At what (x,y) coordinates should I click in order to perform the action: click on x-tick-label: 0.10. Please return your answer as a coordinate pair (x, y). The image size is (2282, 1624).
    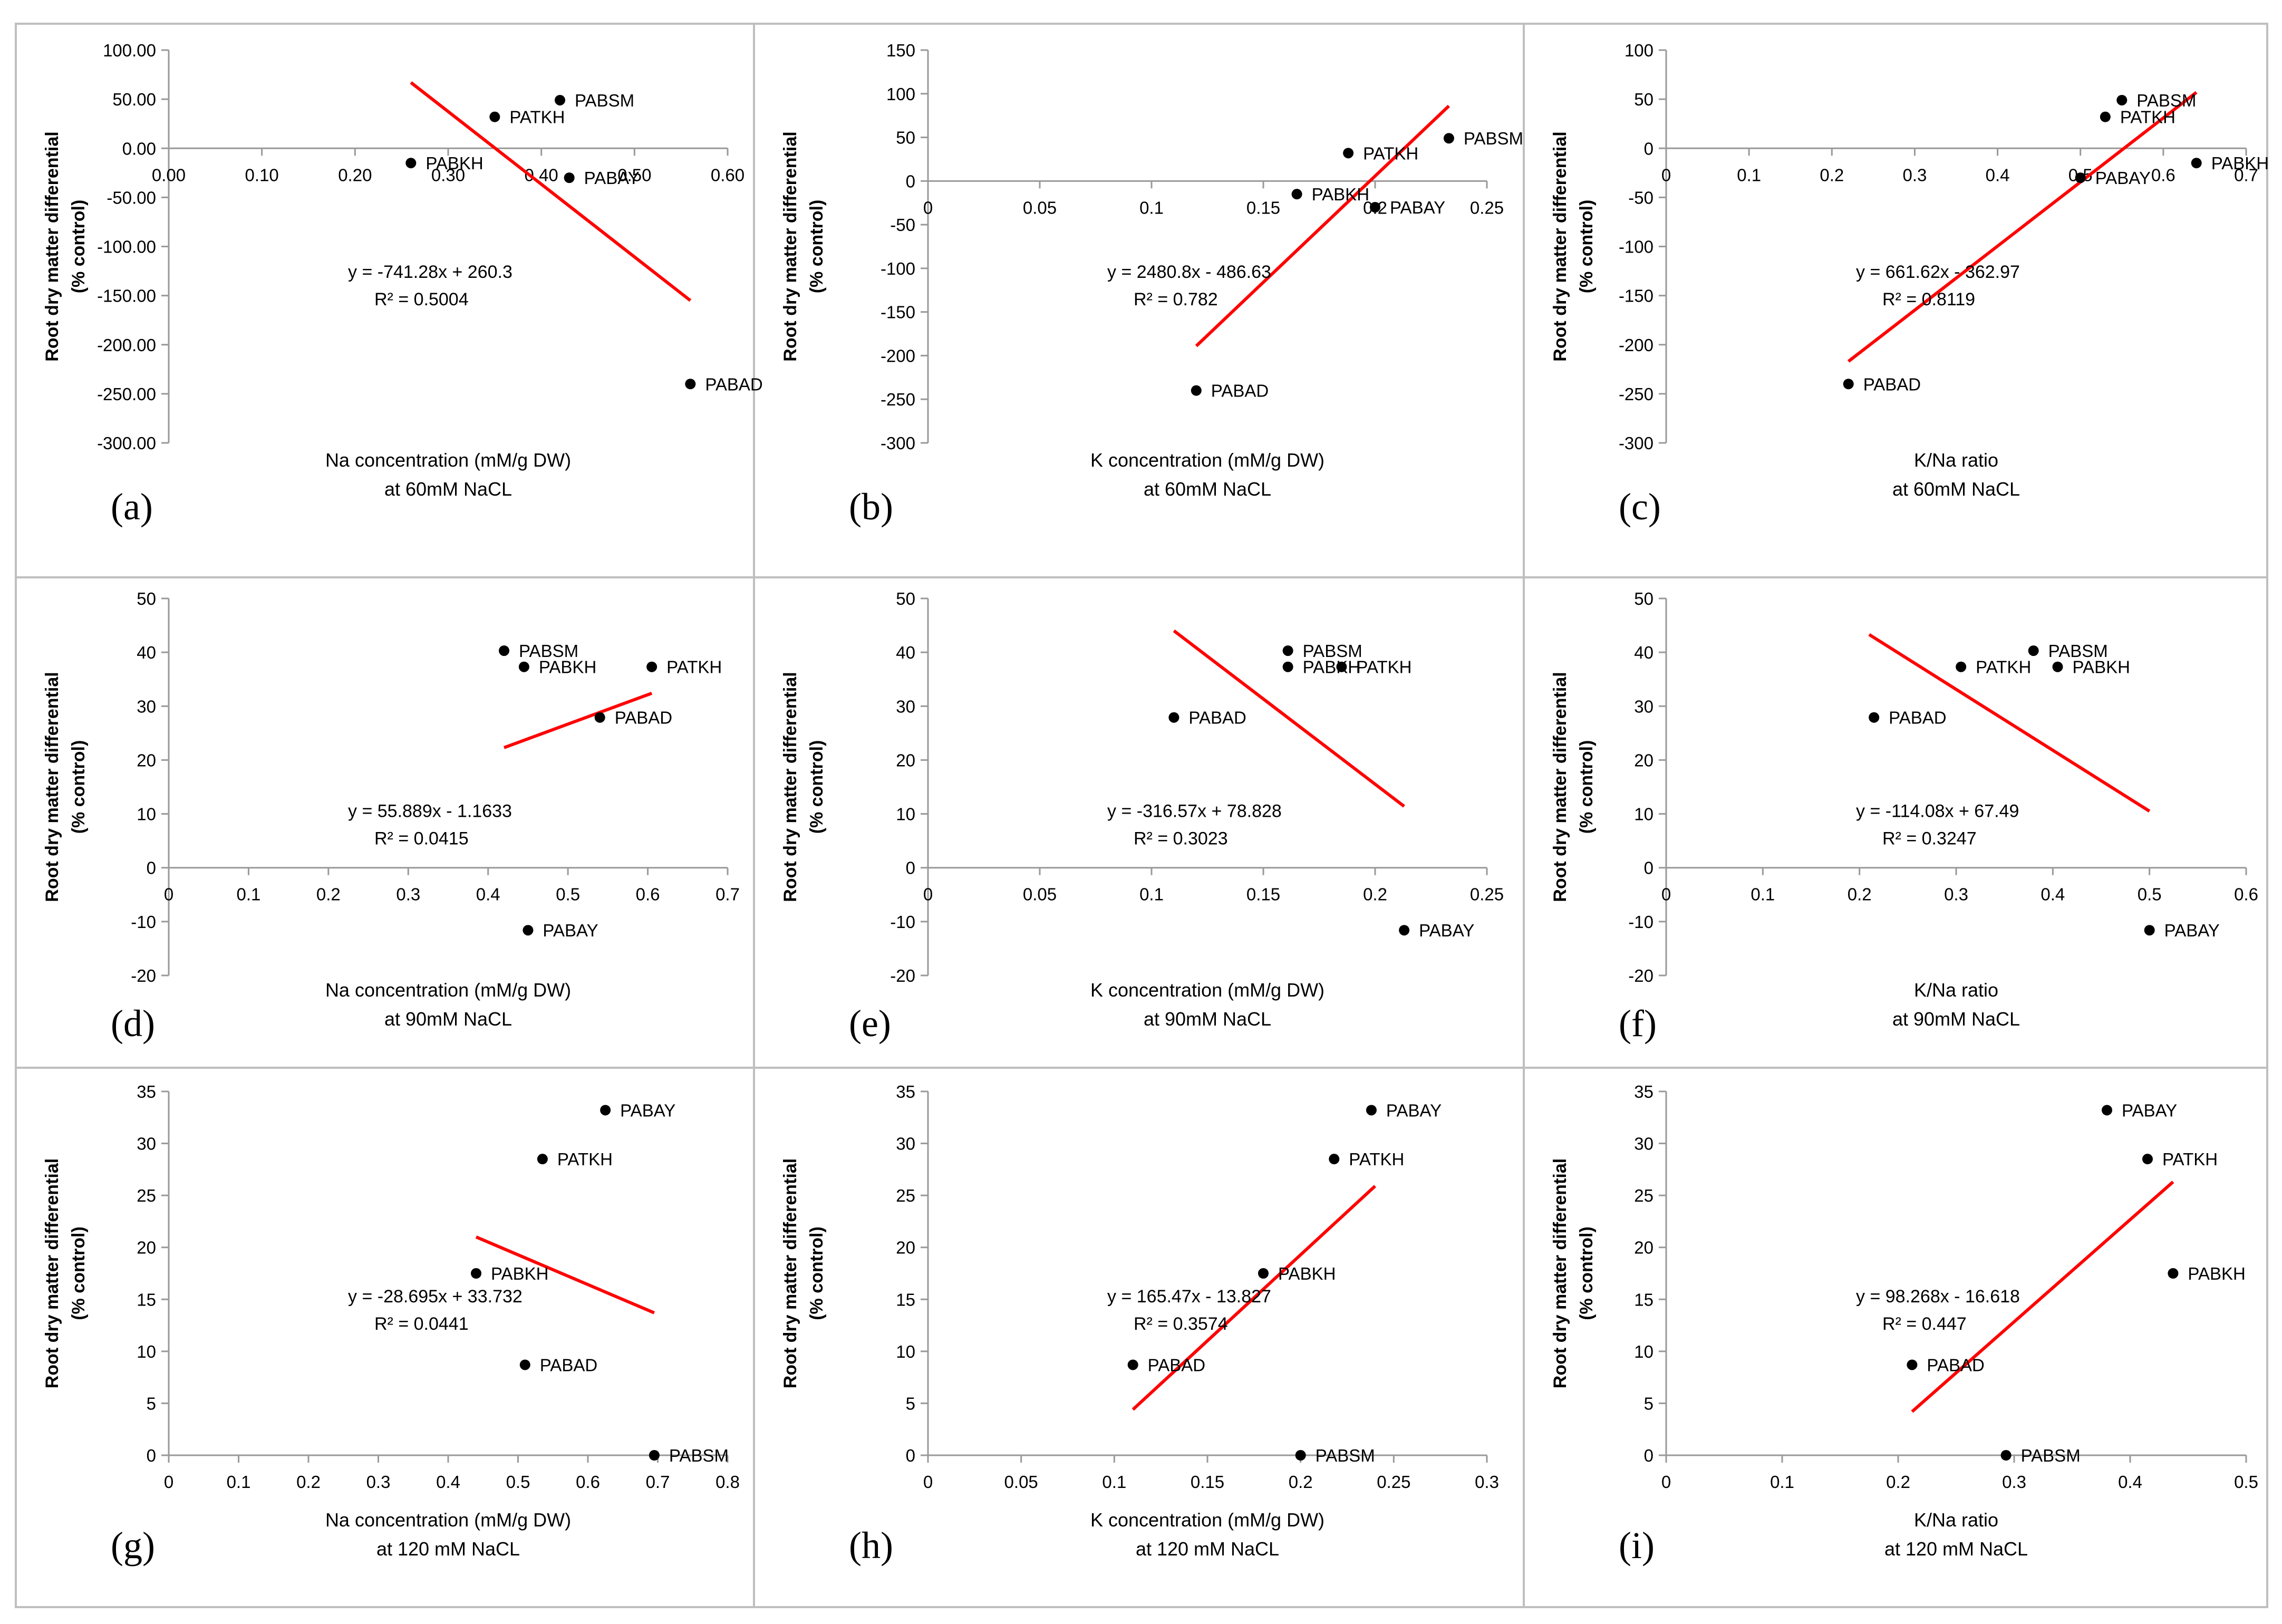
    Looking at the image, I should click on (262, 175).